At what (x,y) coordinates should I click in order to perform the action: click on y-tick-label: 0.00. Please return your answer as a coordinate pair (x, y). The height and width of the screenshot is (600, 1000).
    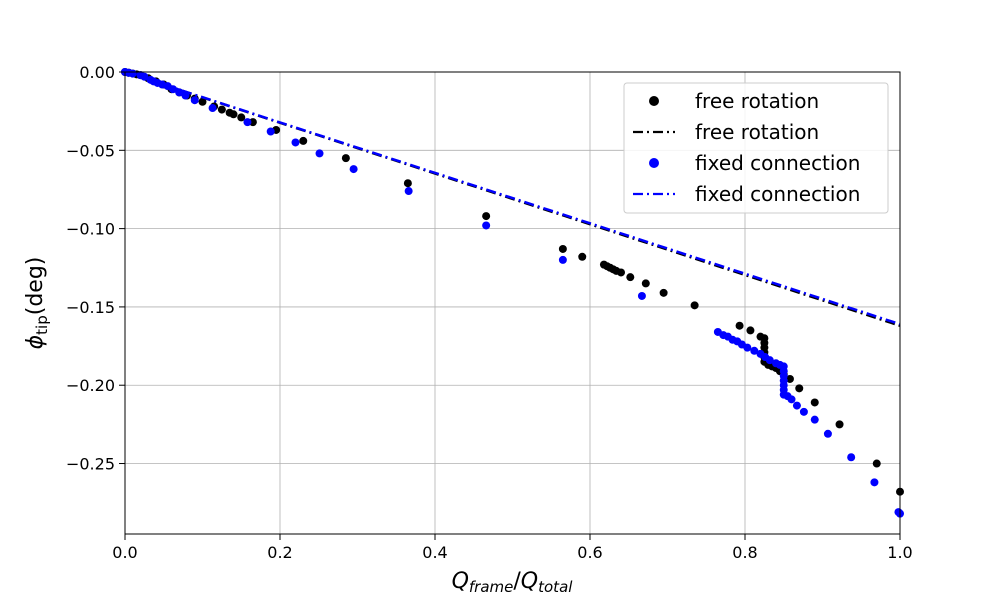
    Looking at the image, I should click on (97, 72).